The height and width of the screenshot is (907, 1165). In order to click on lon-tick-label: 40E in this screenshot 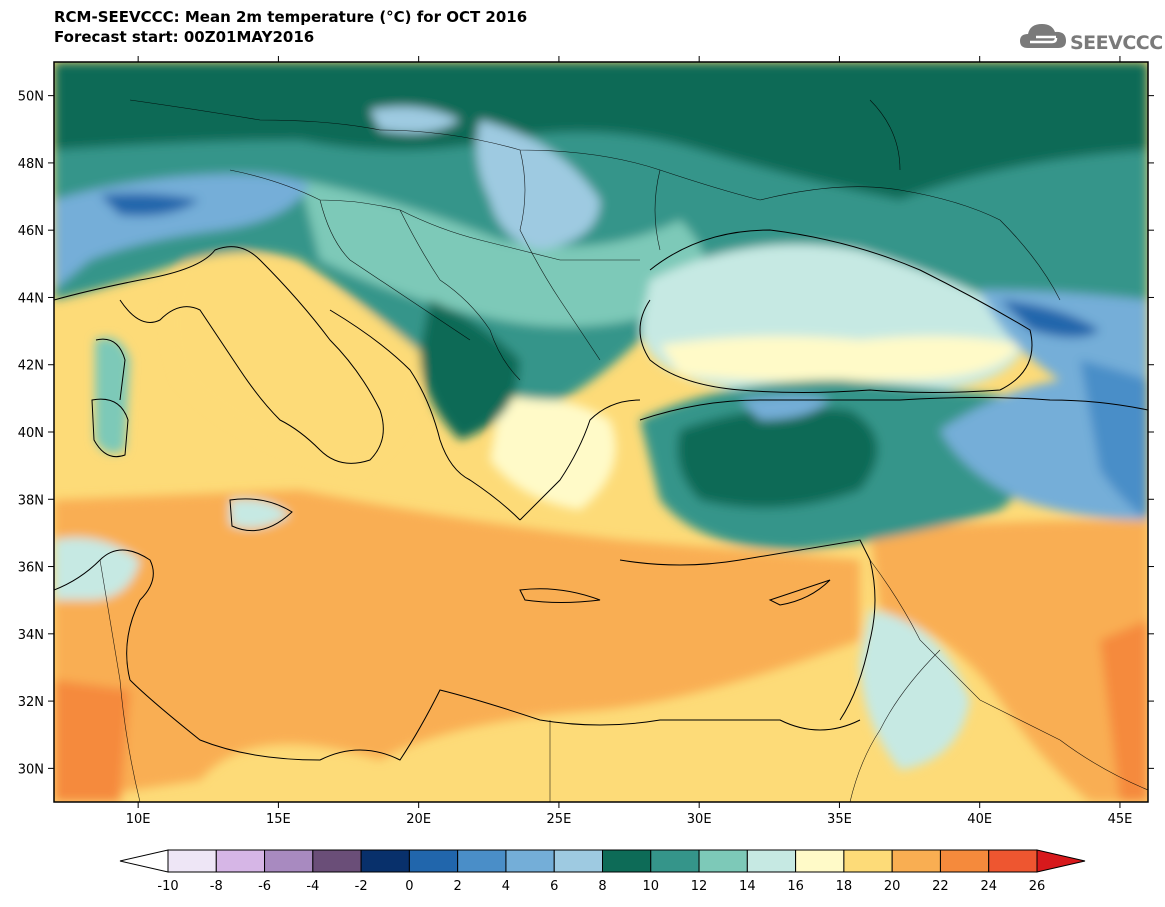, I will do `click(979, 819)`.